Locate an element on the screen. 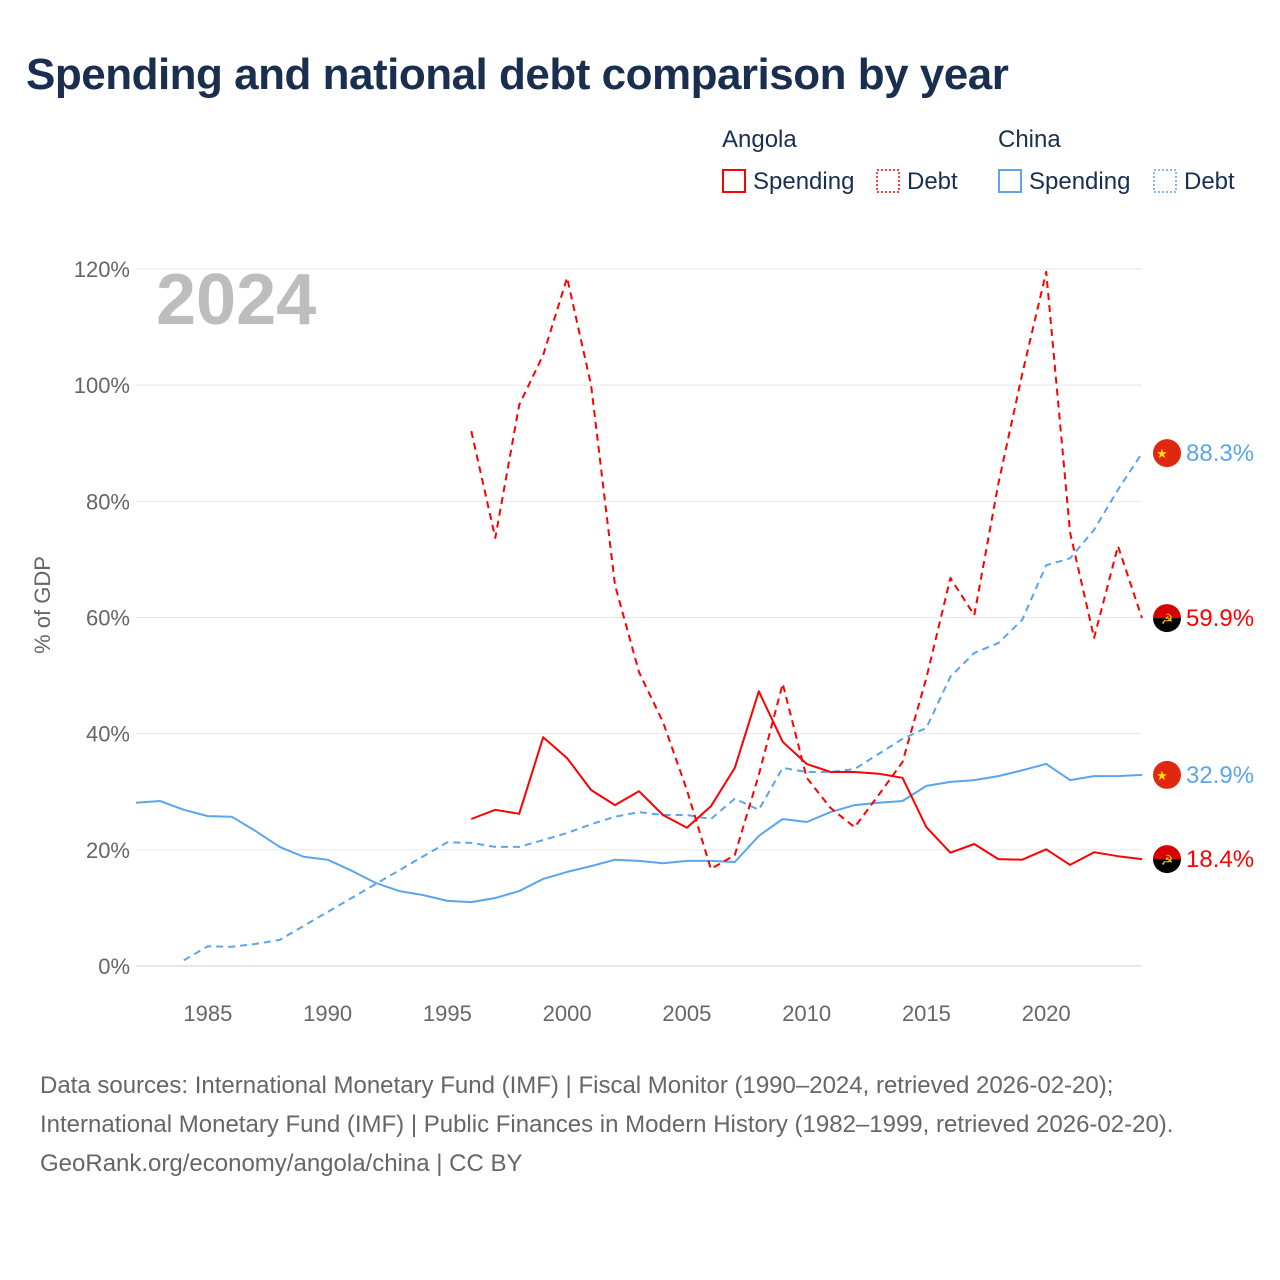  end-value-label: 59.9% is located at coordinates (1220, 618).